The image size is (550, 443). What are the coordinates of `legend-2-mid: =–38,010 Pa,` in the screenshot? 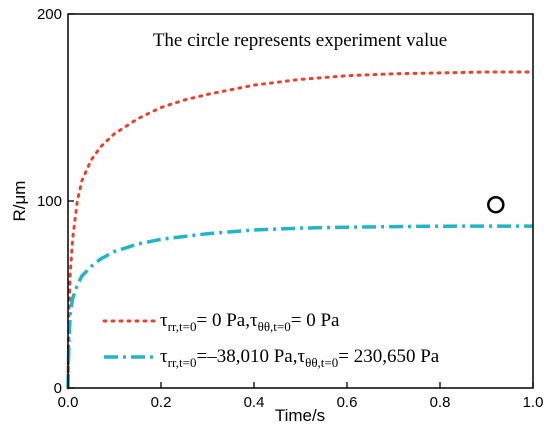 It's located at (246, 356).